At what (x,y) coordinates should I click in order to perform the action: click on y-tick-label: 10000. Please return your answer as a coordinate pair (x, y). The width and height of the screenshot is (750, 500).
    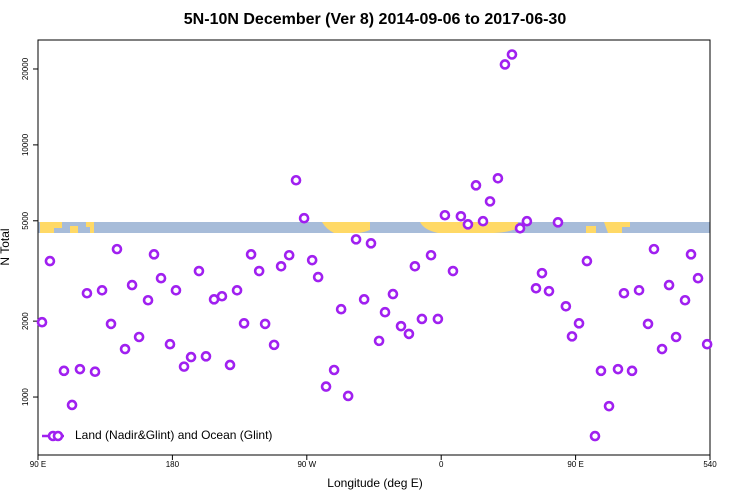
    Looking at the image, I should click on (25, 144).